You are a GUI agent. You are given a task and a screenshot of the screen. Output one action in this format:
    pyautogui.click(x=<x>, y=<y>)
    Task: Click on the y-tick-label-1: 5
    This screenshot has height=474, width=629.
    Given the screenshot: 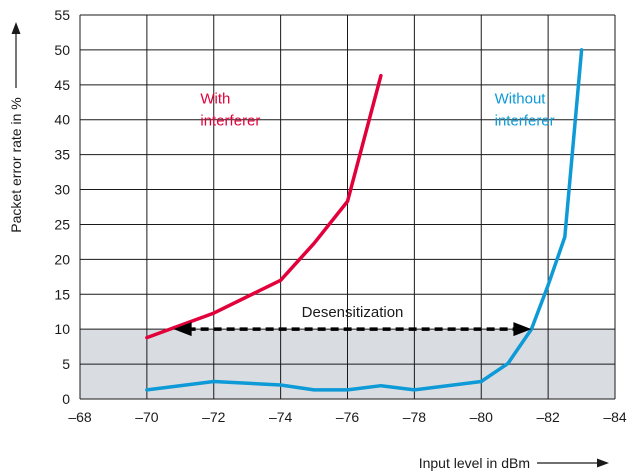 What is the action you would take?
    pyautogui.click(x=66, y=364)
    